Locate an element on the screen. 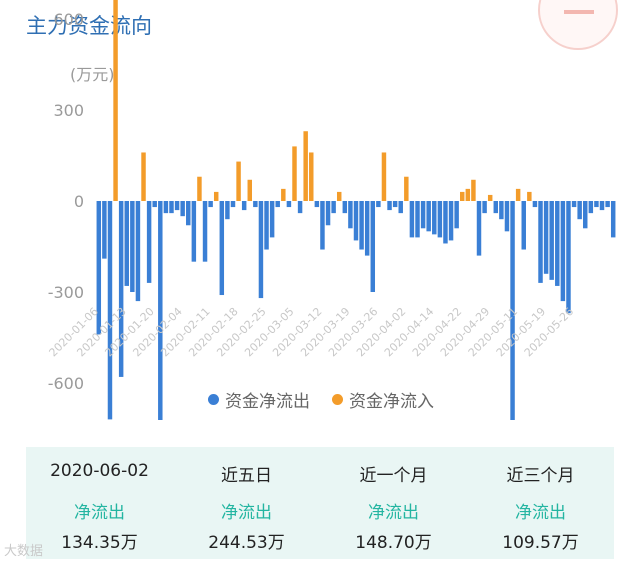 This screenshot has height=565, width=642. summary-col-1month: 近一个月 净流出 148.70万 is located at coordinates (393, 503).